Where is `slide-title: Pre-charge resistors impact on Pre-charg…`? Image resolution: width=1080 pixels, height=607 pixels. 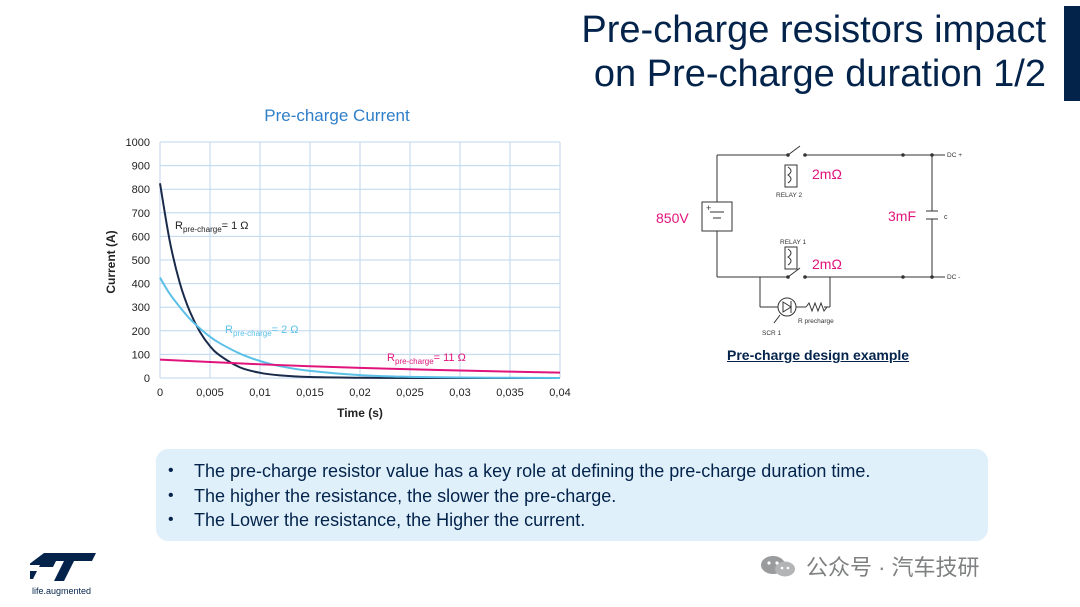 slide-title: Pre-charge resistors impact on Pre-charg… is located at coordinates (766, 52).